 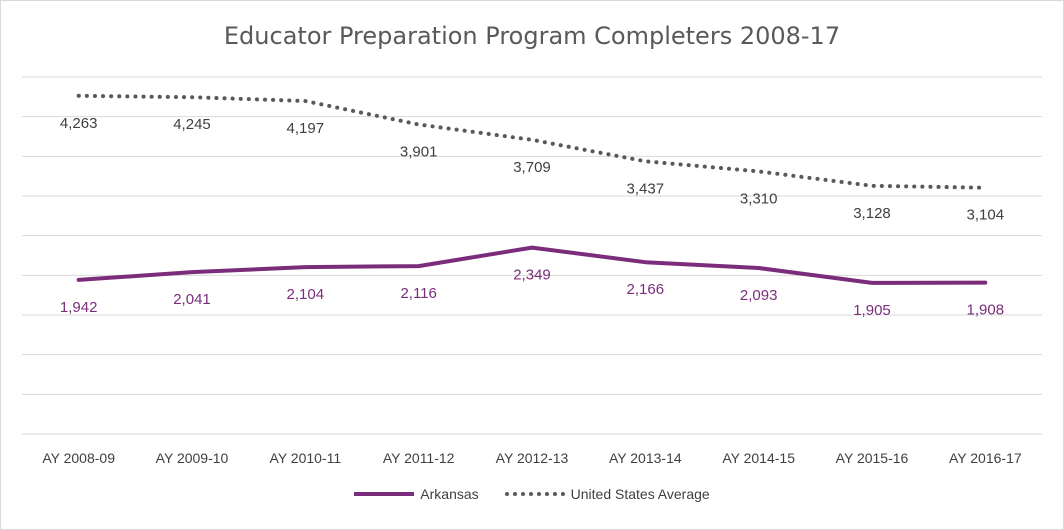 I want to click on data-label-arkansas: 1,908, so click(x=986, y=310).